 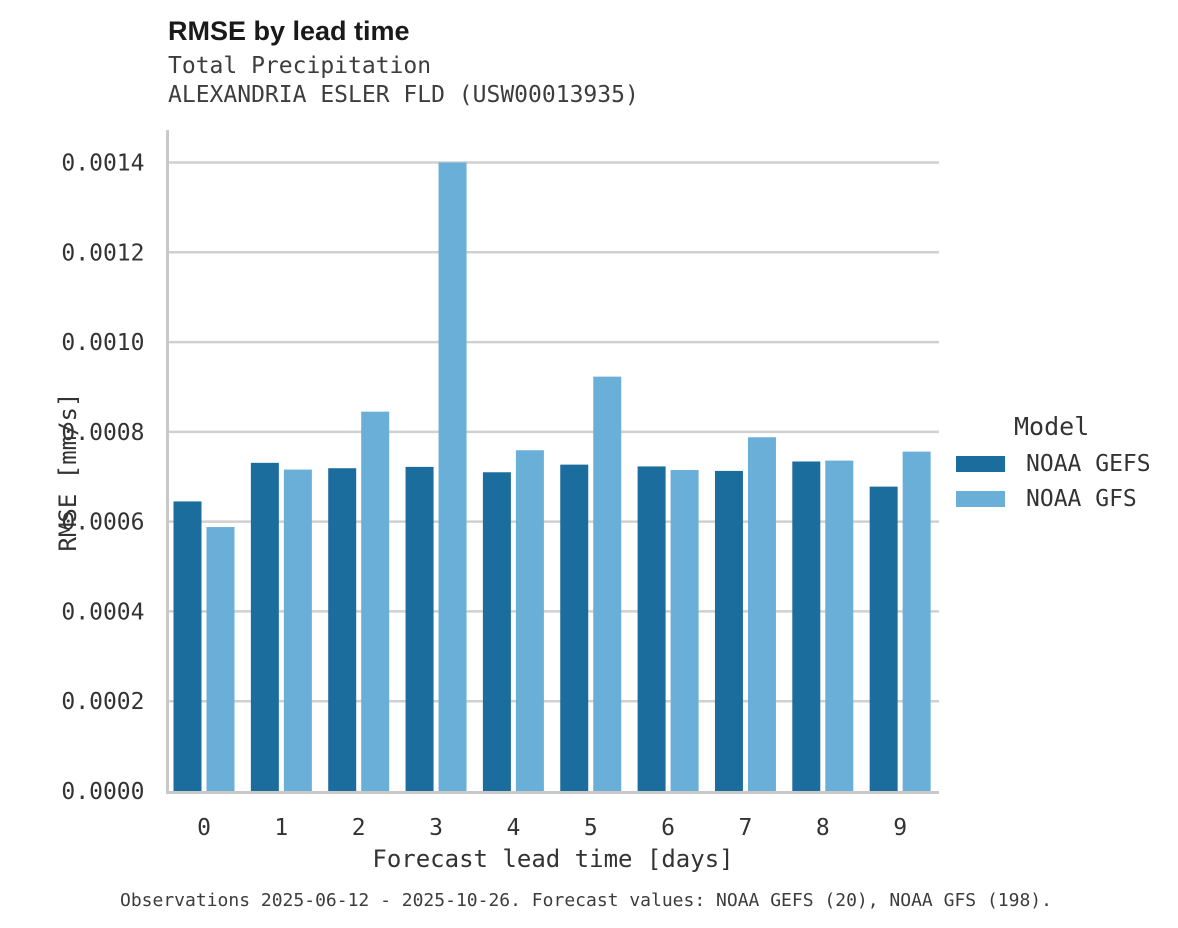 What do you see at coordinates (900, 828) in the screenshot?
I see `x-tick-label: 9` at bounding box center [900, 828].